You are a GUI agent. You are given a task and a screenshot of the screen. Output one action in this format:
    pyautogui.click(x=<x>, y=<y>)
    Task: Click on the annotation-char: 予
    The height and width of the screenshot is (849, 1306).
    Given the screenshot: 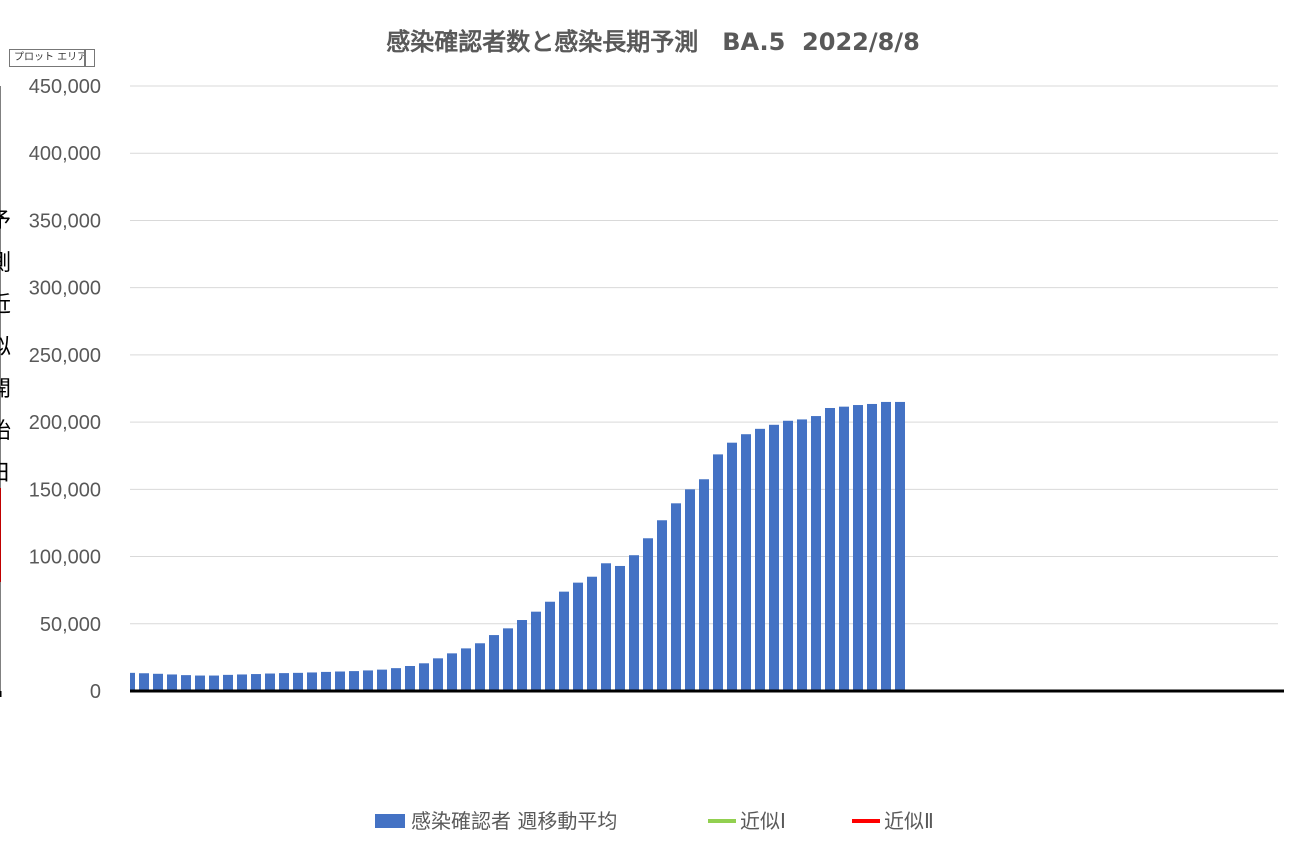 What is the action you would take?
    pyautogui.click(x=5, y=221)
    